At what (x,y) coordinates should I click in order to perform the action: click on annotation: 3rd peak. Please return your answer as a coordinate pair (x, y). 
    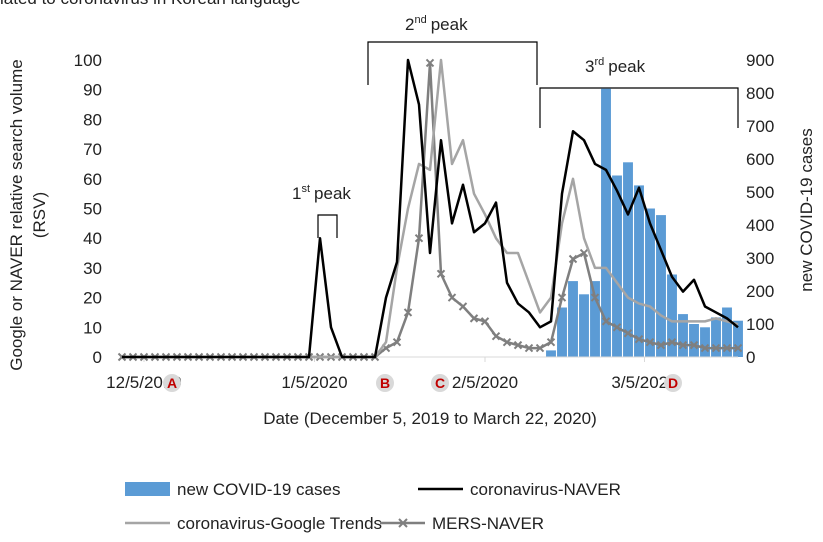
    Looking at the image, I should click on (615, 66).